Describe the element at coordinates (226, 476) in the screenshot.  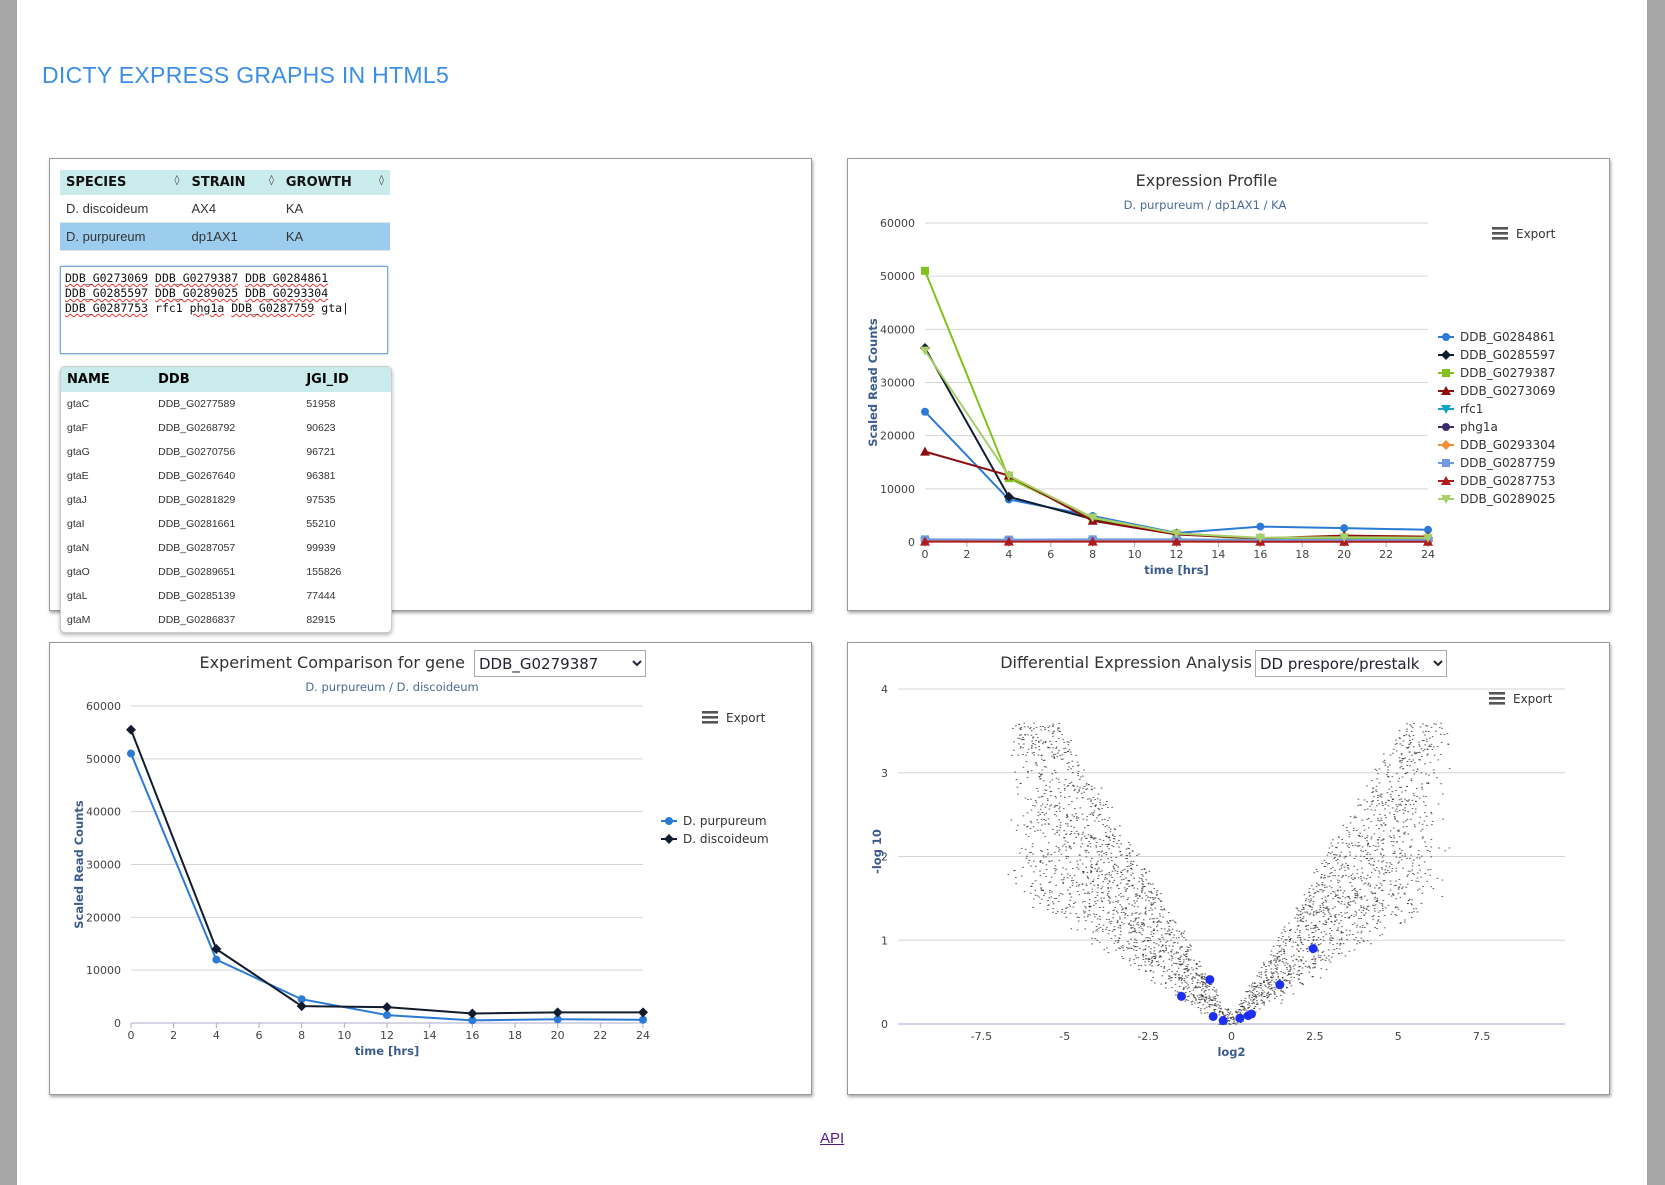
I see `list-item: gtaE DDB_G0267640 96381` at that location.